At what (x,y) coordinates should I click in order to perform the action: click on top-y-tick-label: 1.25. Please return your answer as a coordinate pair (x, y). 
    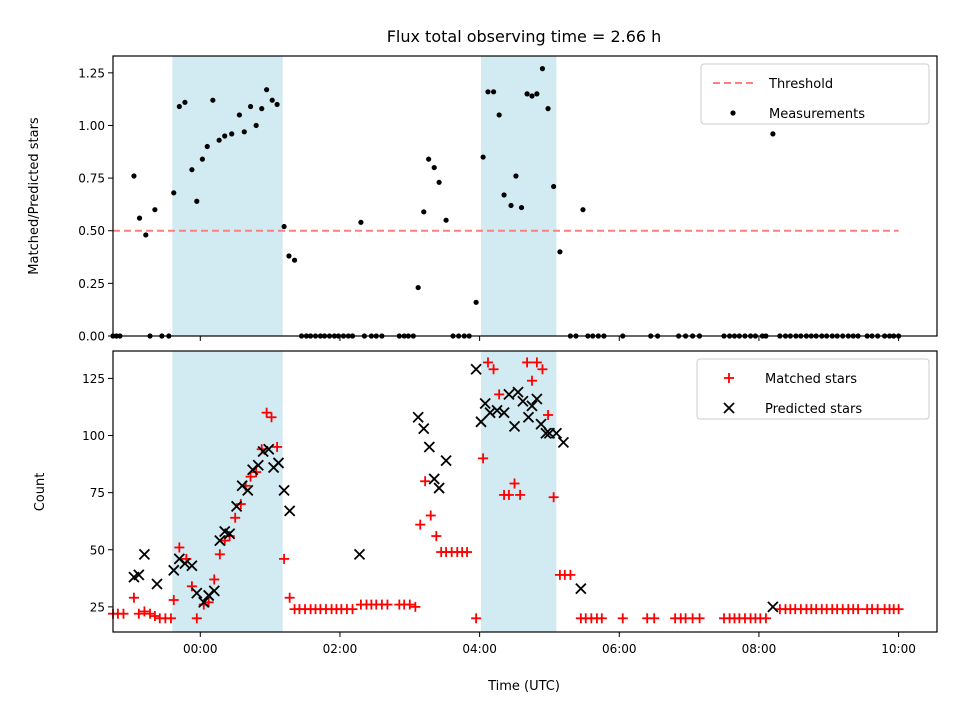
    Looking at the image, I should click on (91, 73).